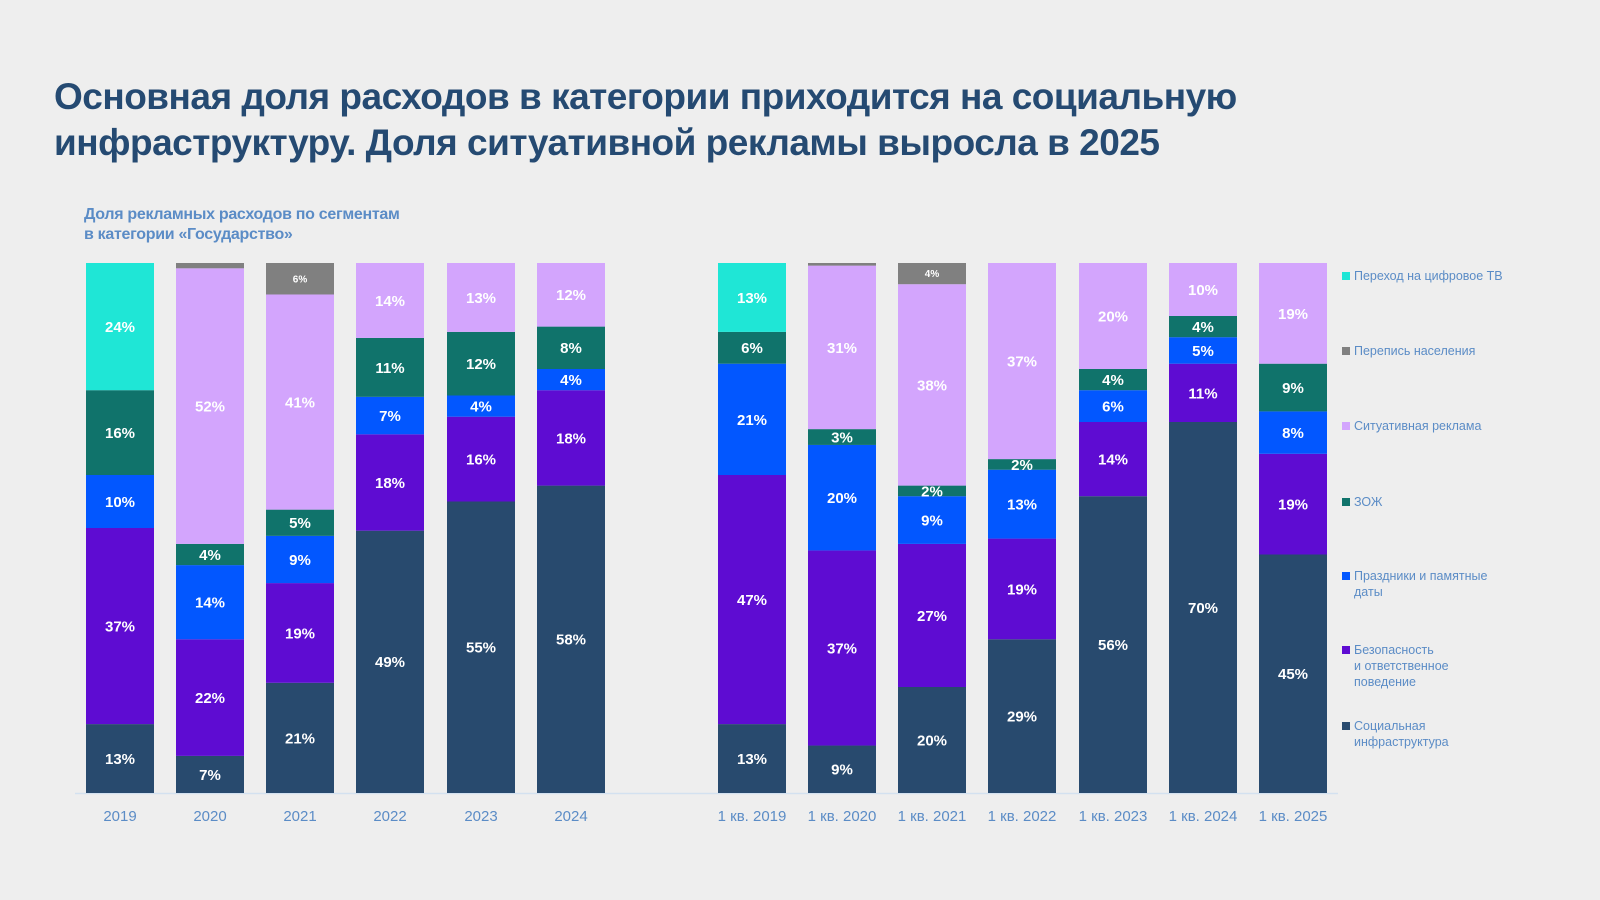  I want to click on data-label: 12%, so click(571, 295).